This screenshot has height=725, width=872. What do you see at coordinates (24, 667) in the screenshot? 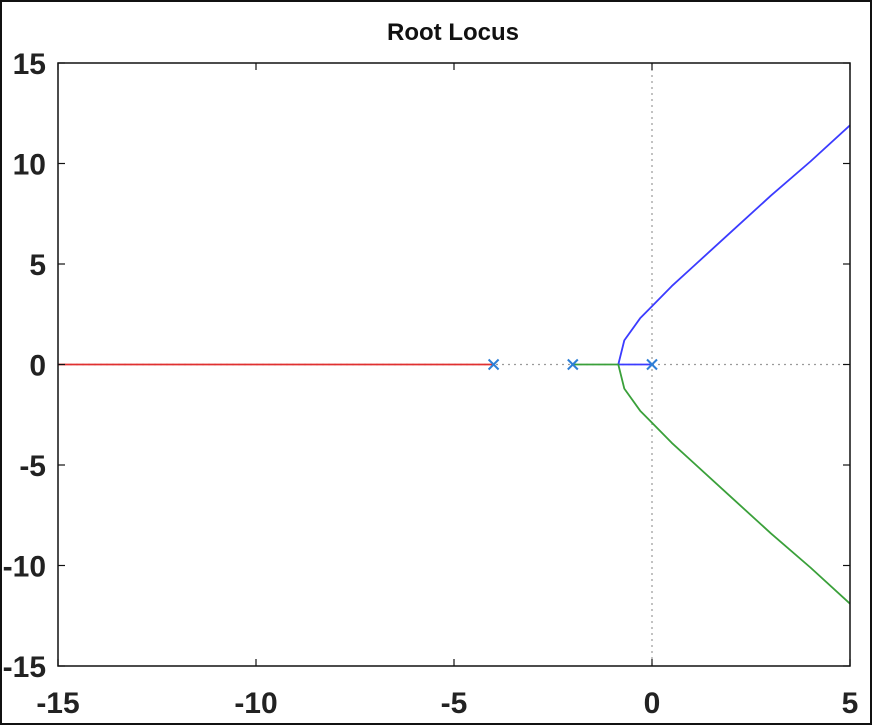
I see `y-tick-label: -15` at bounding box center [24, 667].